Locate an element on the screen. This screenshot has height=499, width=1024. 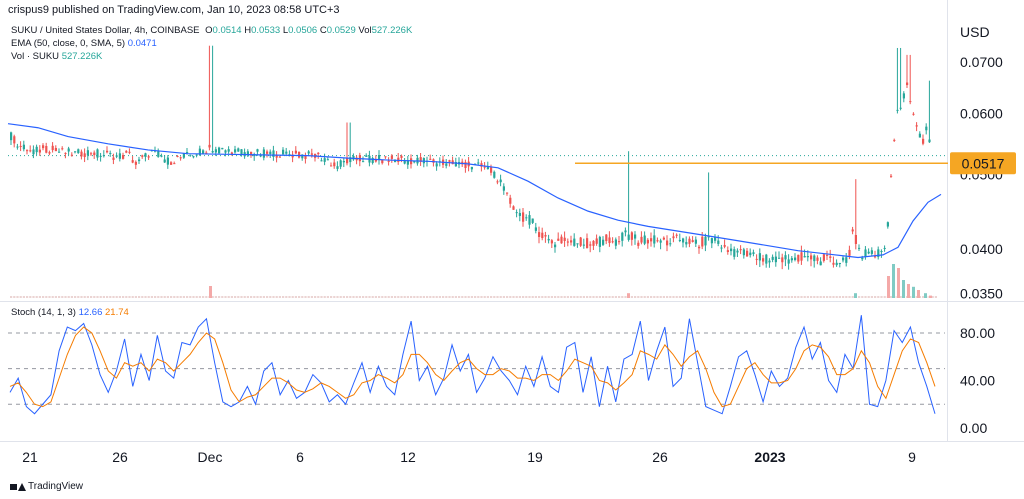
stoch-d-value: 21.74 is located at coordinates (117, 312).